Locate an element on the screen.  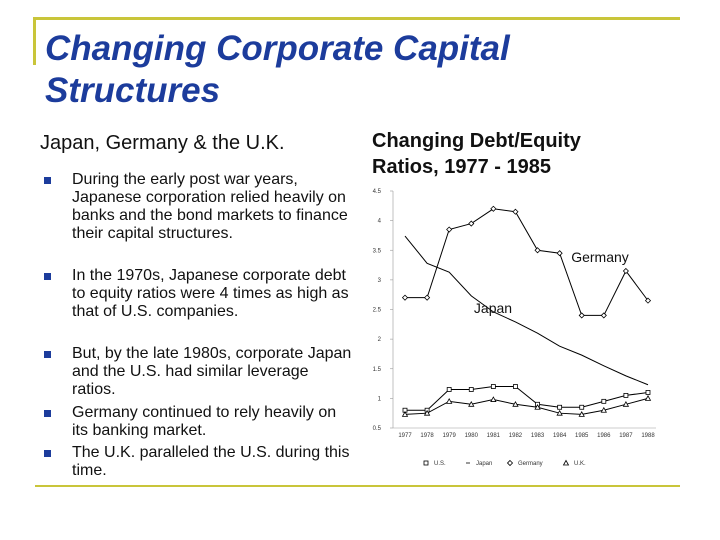
legend-label: Germany is located at coordinates (530, 464).